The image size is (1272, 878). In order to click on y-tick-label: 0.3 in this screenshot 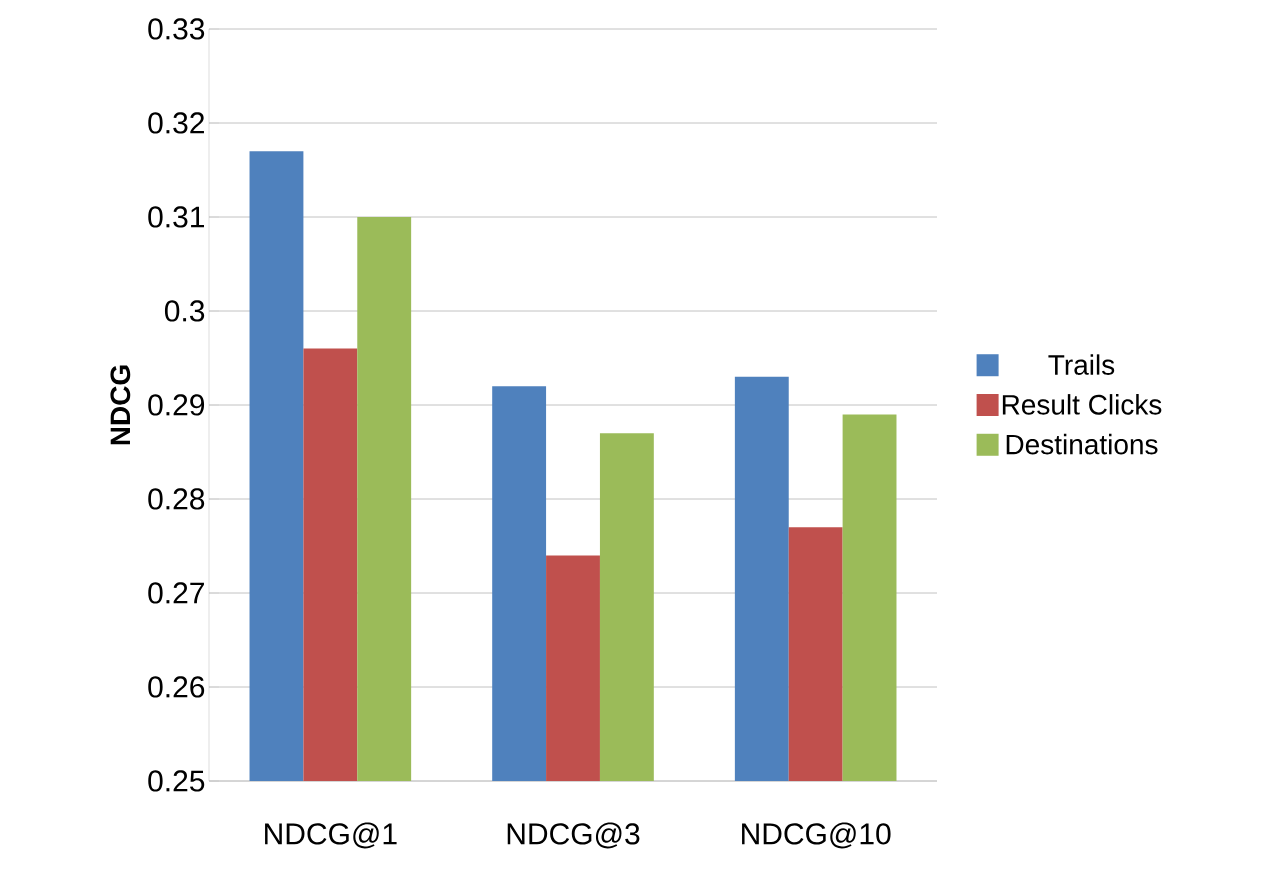, I will do `click(184, 311)`.